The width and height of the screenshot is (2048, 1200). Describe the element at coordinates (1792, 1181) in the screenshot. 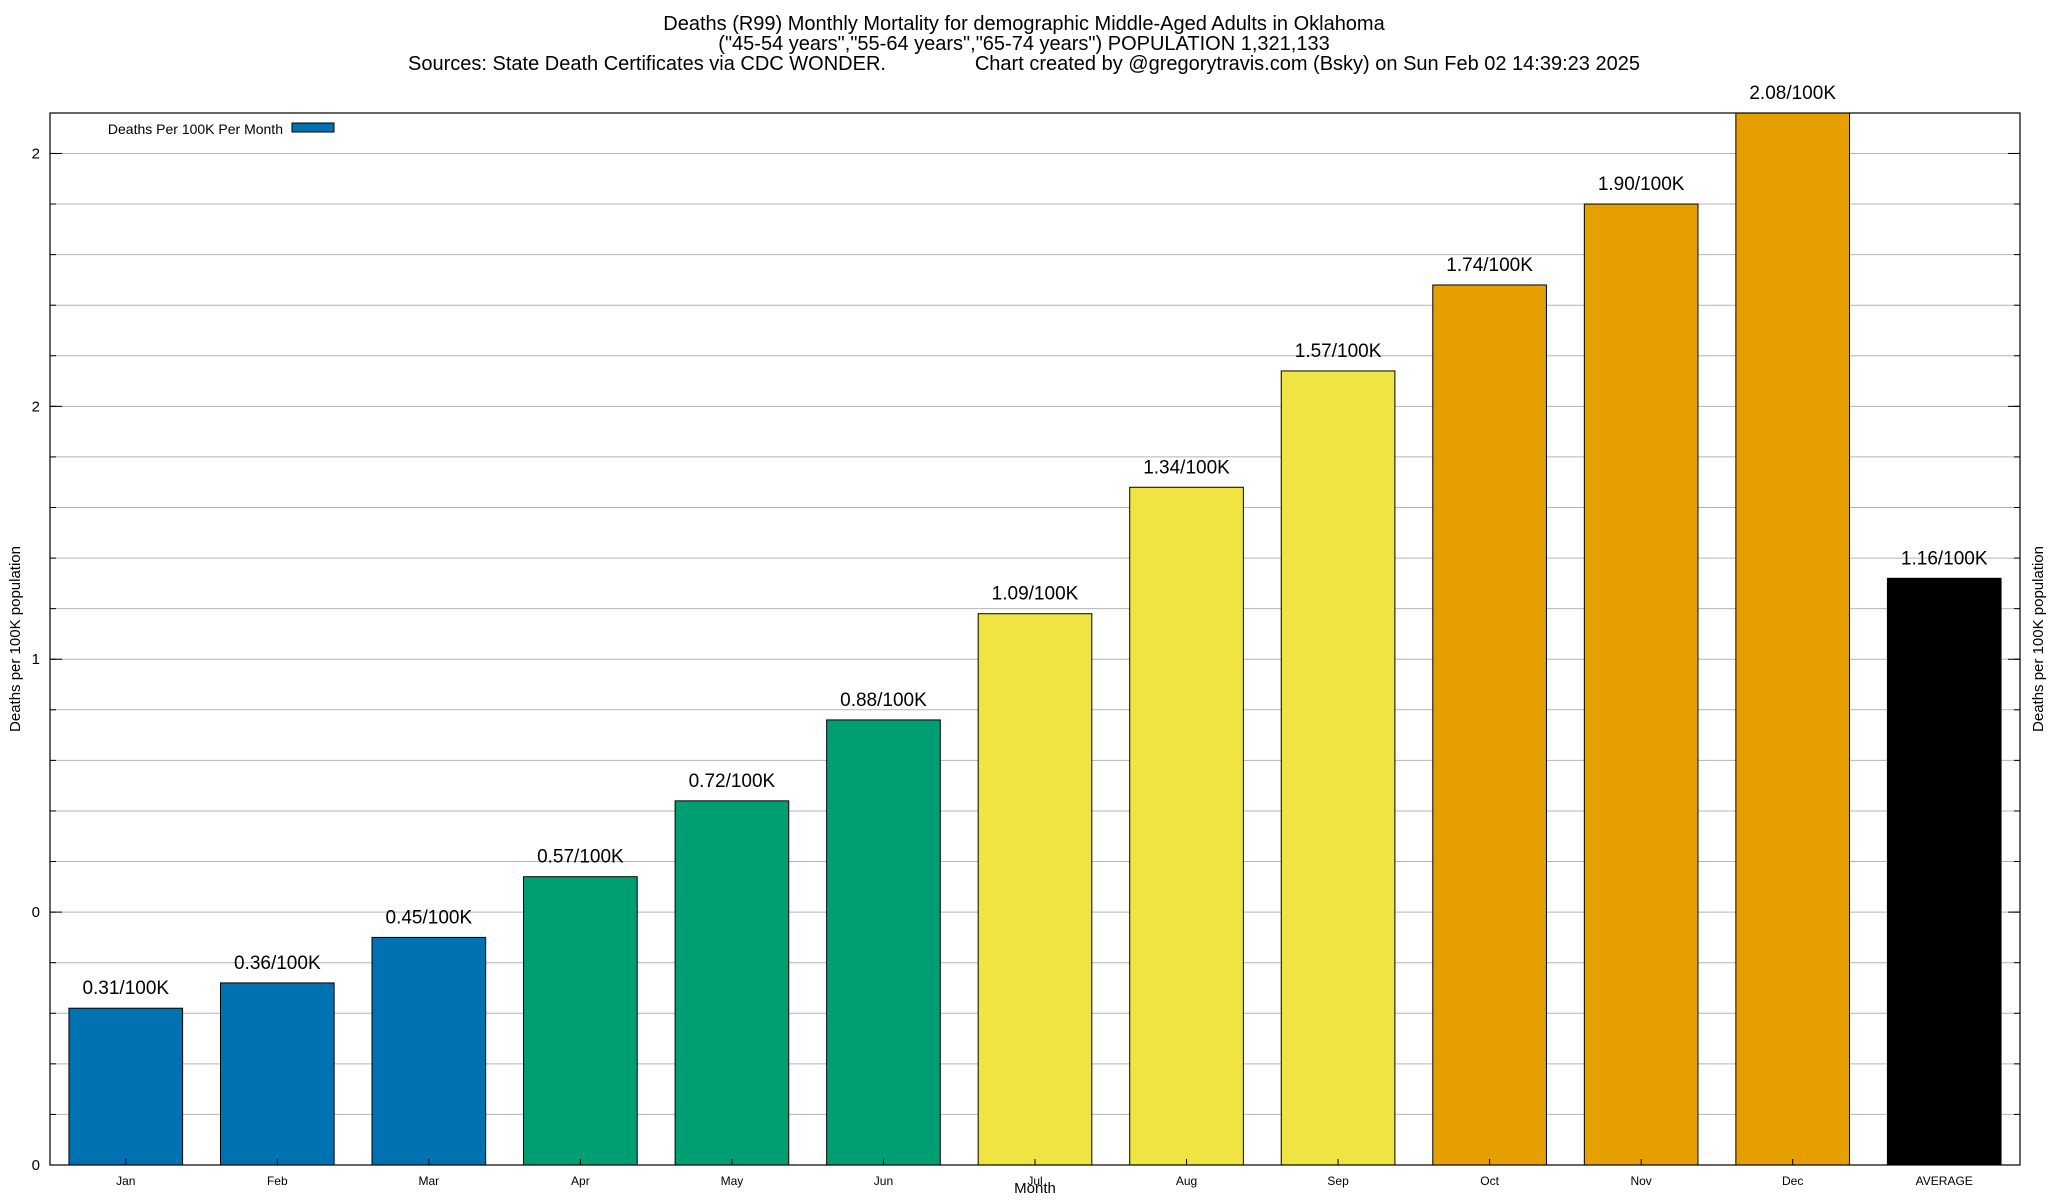

I see `x-tick-label: Dec` at that location.